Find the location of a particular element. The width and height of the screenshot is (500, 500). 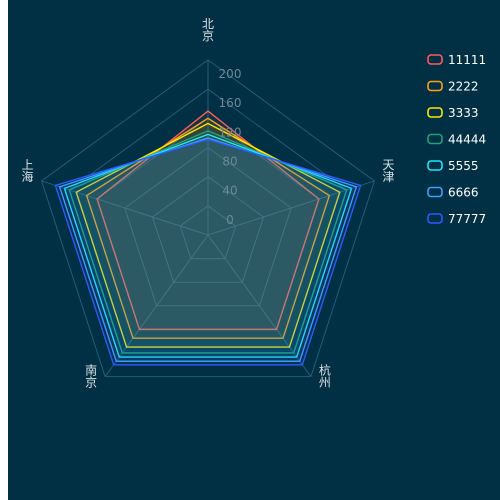

legend-label: 77777 is located at coordinates (467, 219).